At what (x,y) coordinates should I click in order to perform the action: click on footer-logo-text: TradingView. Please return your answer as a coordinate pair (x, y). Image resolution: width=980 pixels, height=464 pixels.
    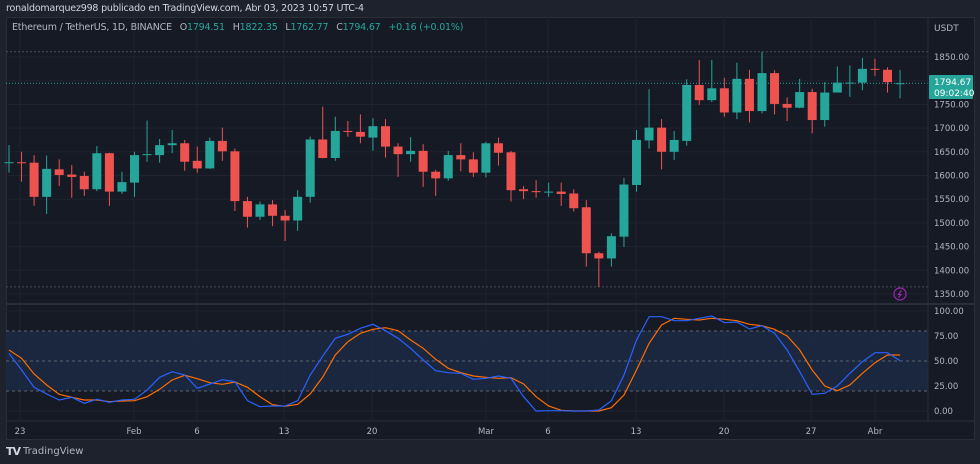
    Looking at the image, I should click on (53, 451).